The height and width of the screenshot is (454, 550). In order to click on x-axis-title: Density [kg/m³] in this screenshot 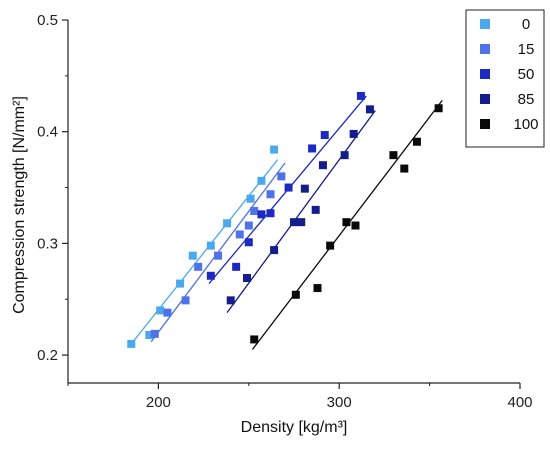, I will do `click(294, 427)`.